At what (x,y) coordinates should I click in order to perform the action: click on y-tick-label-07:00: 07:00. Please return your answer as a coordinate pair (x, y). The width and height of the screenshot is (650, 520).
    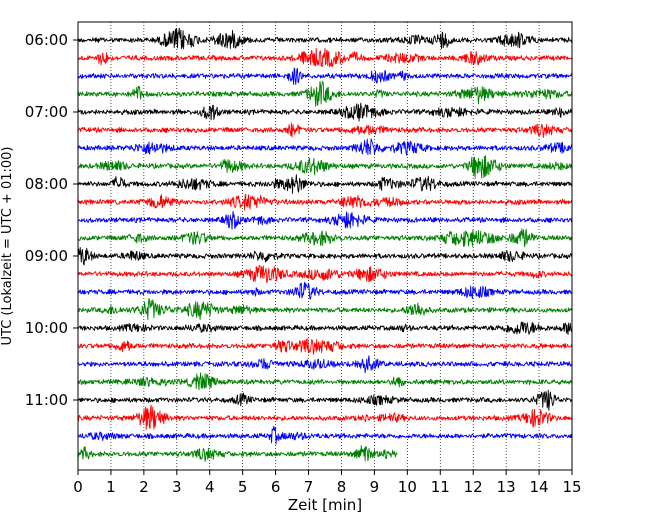
    Looking at the image, I should click on (46, 112).